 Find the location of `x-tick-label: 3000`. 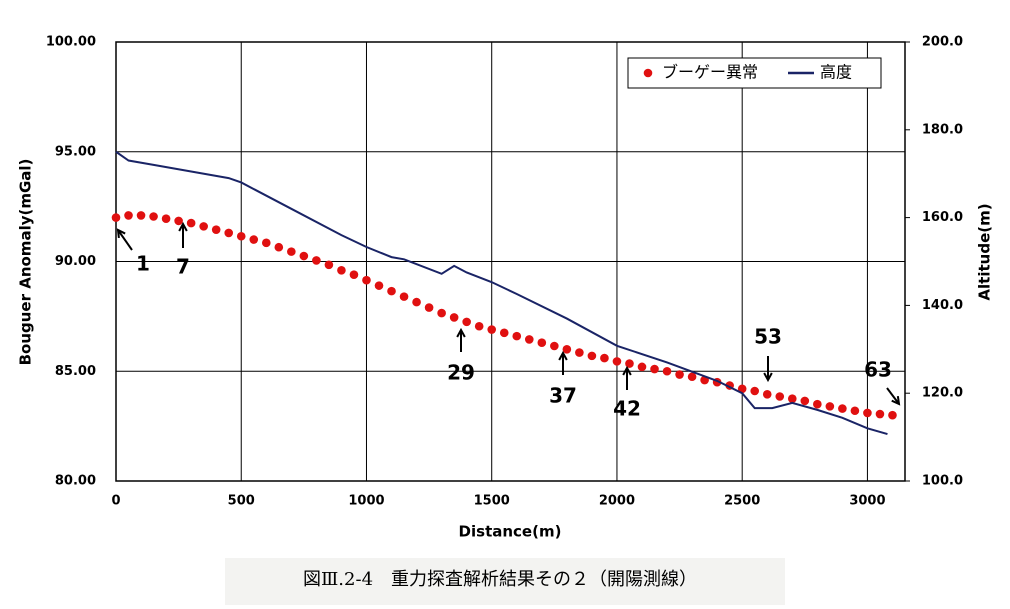

x-tick-label: 3000 is located at coordinates (867, 501).